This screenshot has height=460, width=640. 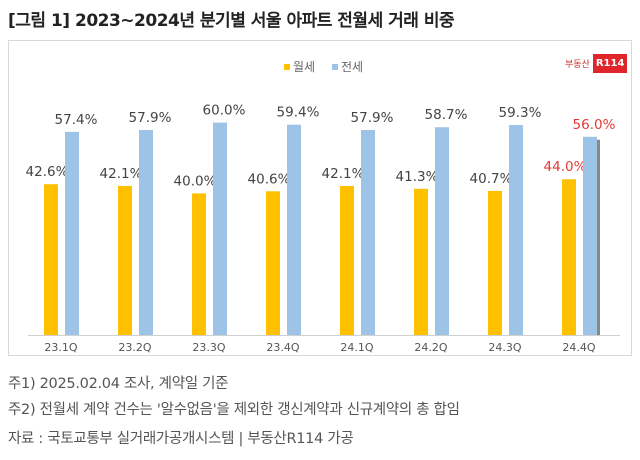 What do you see at coordinates (51, 259) in the screenshot?
I see `bar-월세-23.1Q` at bounding box center [51, 259].